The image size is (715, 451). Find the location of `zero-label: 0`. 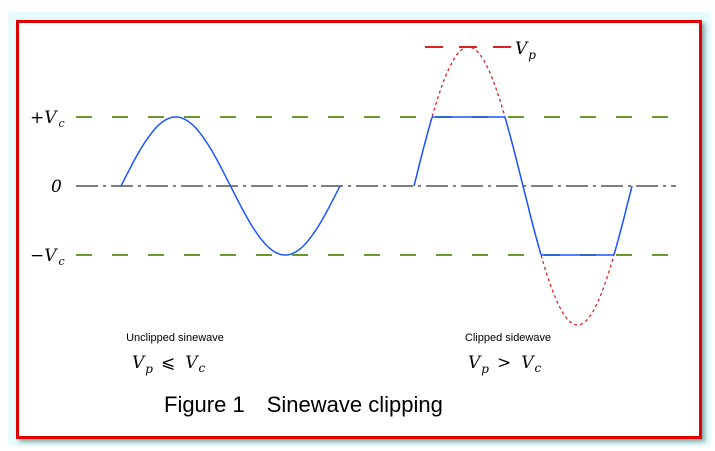

zero-label: 0 is located at coordinates (56, 187).